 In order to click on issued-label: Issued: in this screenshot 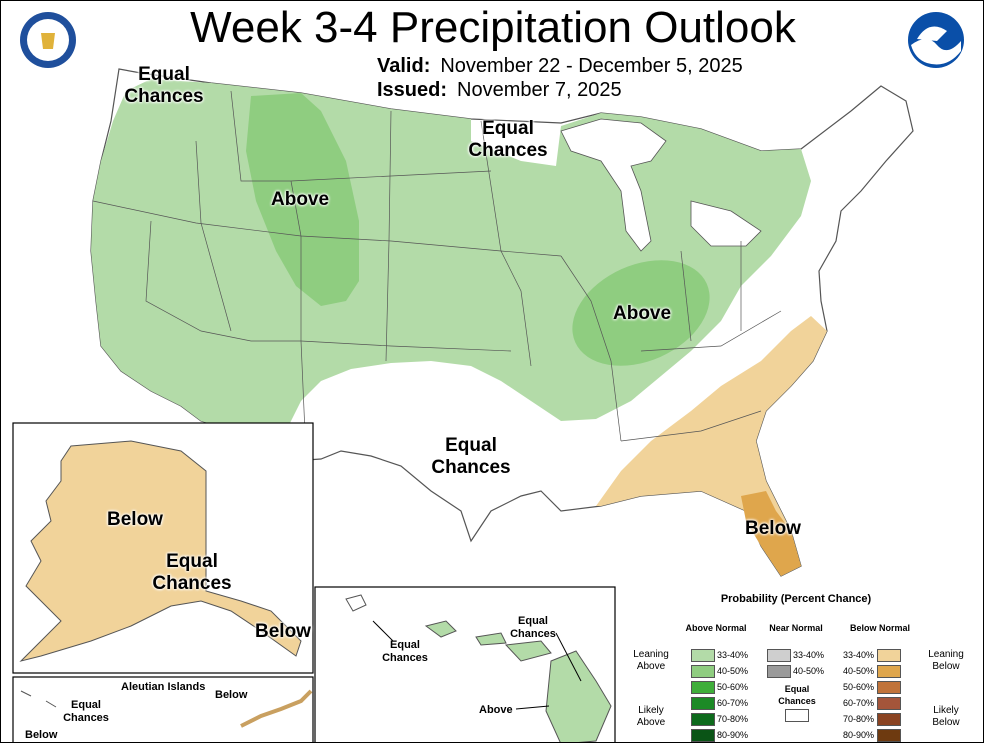, I will do `click(412, 90)`.